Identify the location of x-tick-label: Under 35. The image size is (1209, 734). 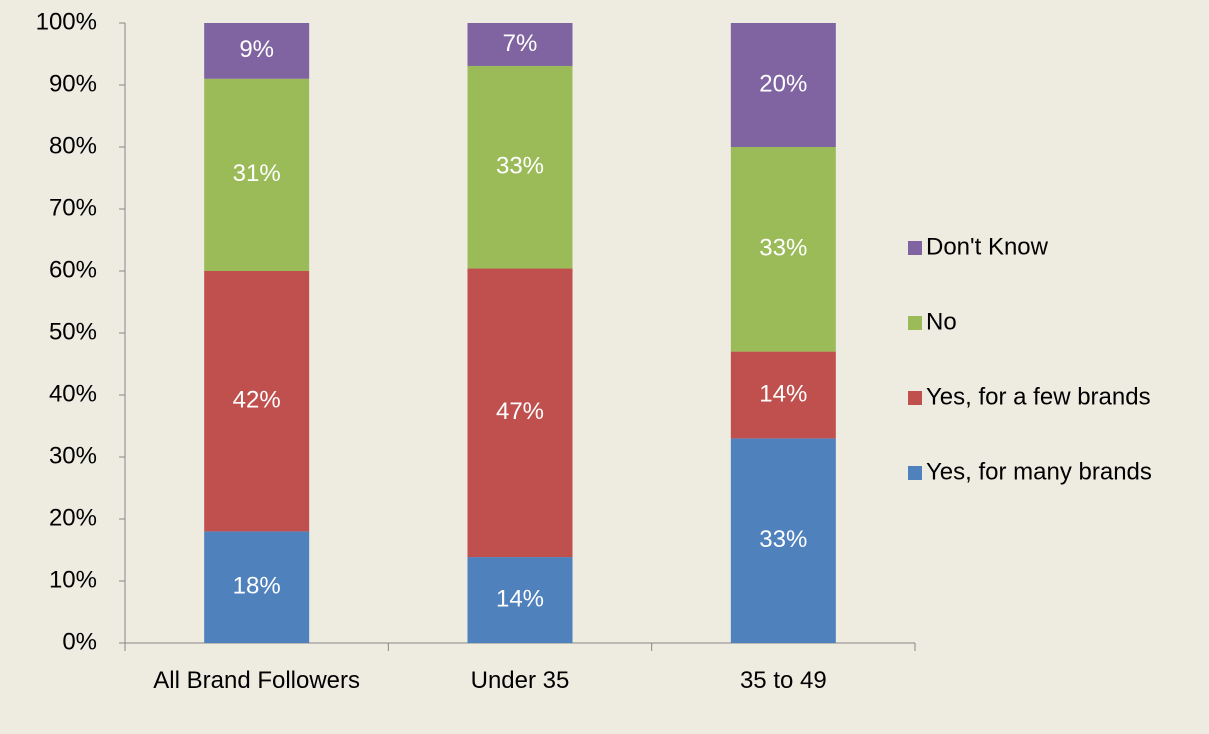
(520, 680).